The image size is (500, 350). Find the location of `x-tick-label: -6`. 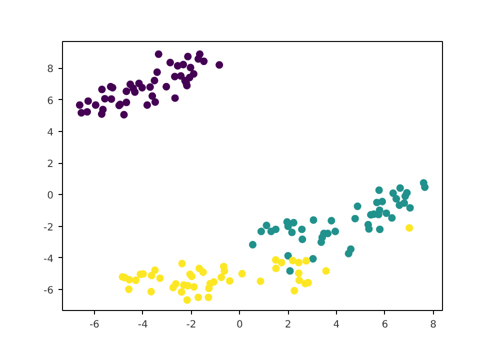

x-tick-label: -6 is located at coordinates (94, 325).